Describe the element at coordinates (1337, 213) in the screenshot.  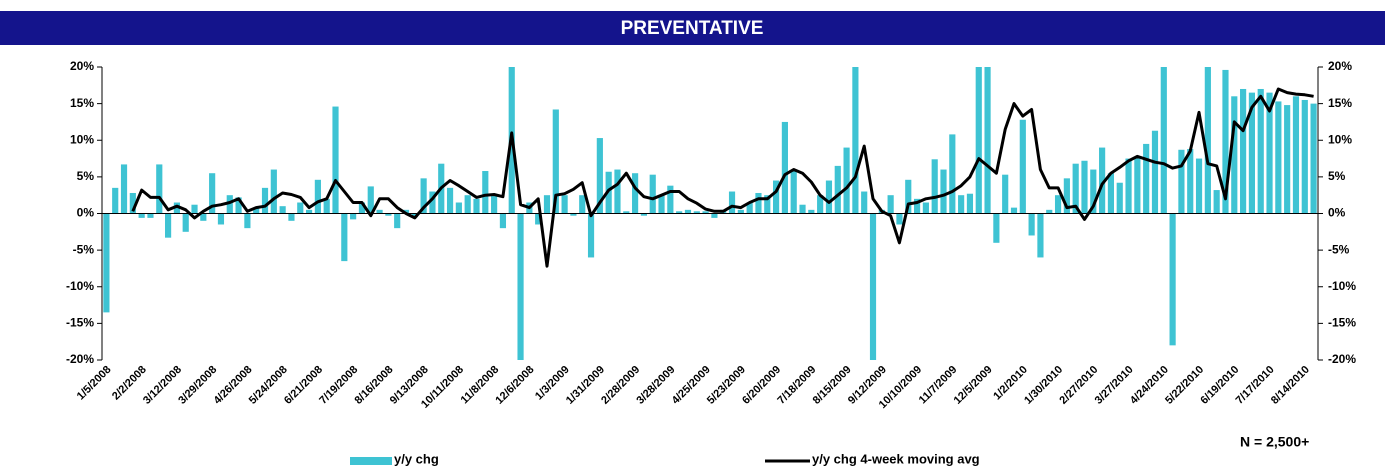
I see `y2-tick-label: 0%` at that location.